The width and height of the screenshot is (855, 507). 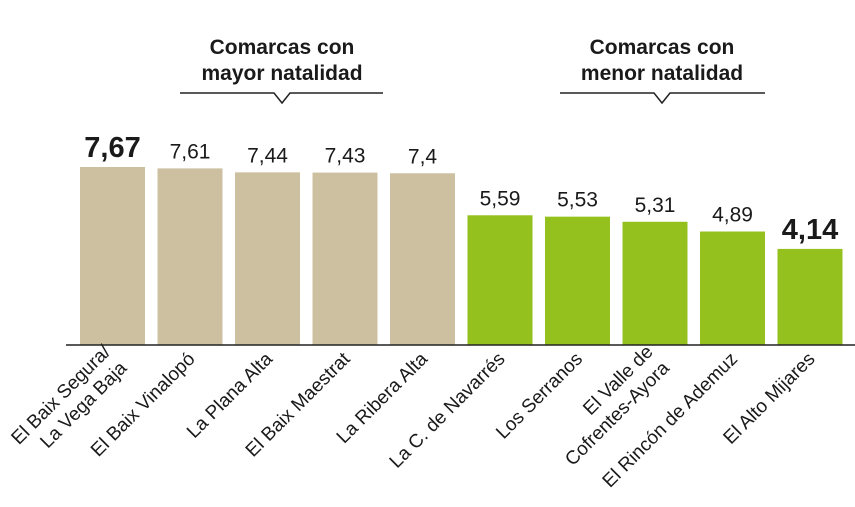 I want to click on value-label: 7,4, so click(x=423, y=156).